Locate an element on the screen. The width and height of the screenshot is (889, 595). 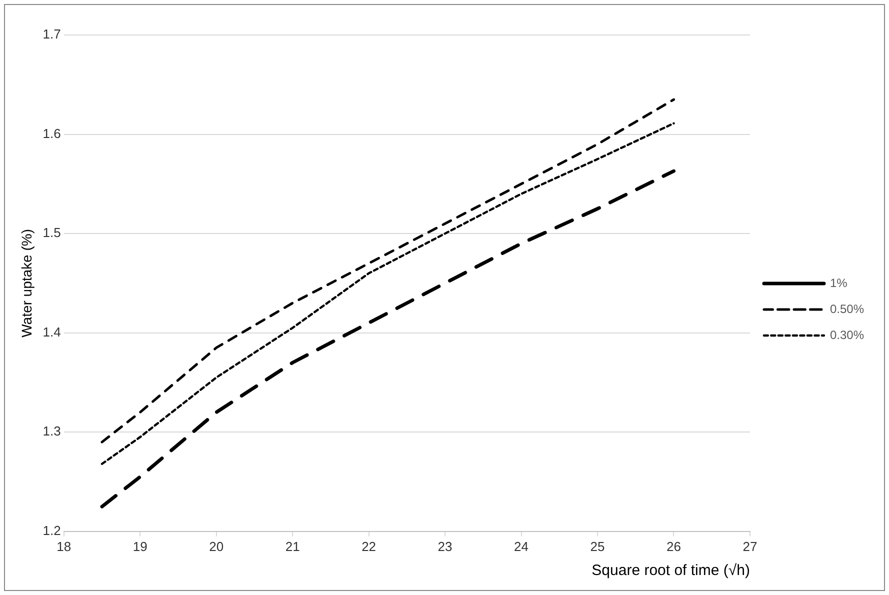
legend-label: 0.30% is located at coordinates (847, 335).